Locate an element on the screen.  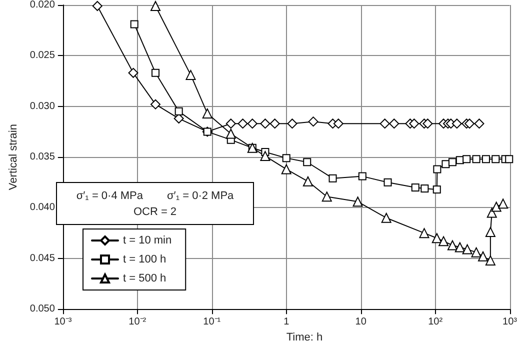
y-tick-label: 0.050 is located at coordinates (43, 309).